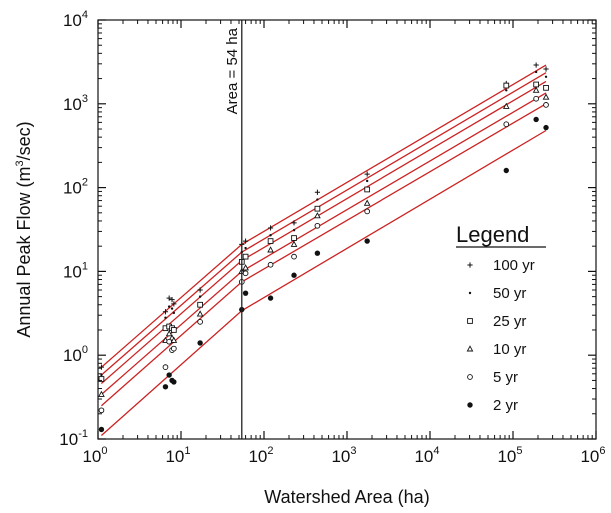 The image size is (611, 513). I want to click on legend-label-2-yr: 2 yr, so click(505, 405).